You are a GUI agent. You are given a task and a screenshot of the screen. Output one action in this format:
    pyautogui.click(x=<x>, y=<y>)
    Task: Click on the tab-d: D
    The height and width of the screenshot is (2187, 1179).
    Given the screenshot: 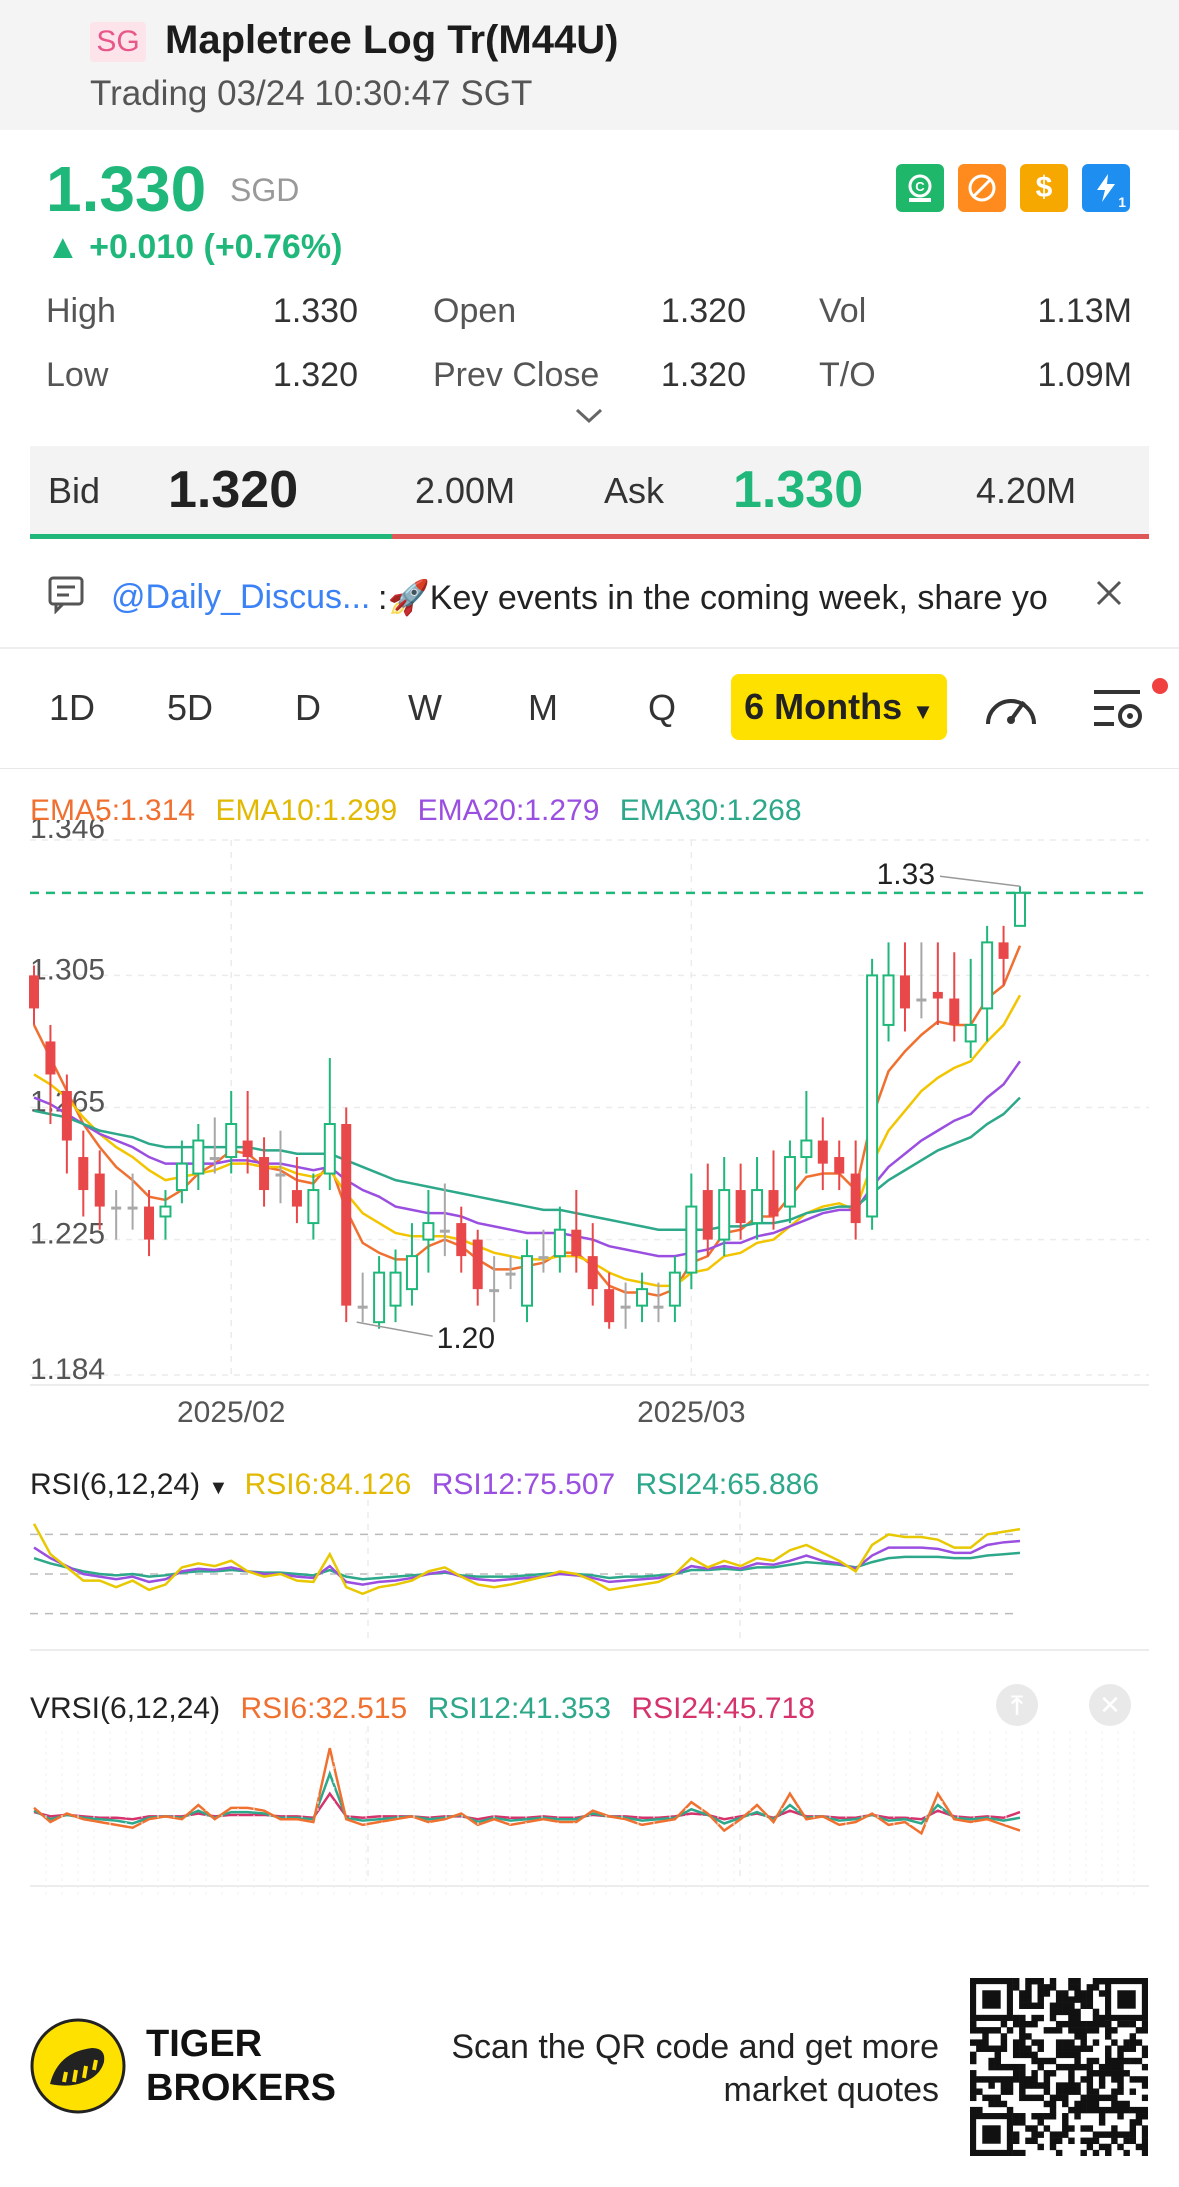 What is the action you would take?
    pyautogui.click(x=308, y=707)
    